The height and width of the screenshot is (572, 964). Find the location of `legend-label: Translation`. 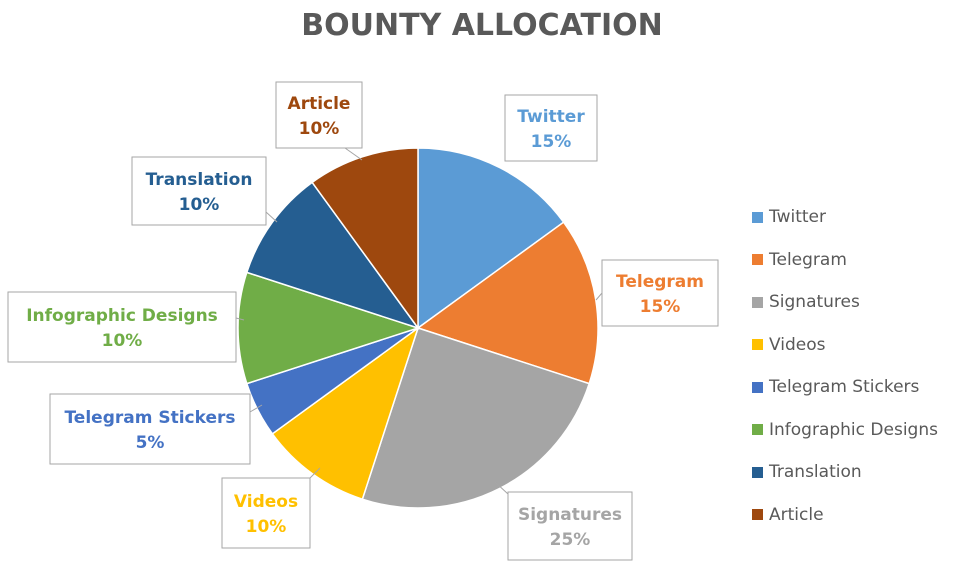

legend-label: Translation is located at coordinates (815, 472).